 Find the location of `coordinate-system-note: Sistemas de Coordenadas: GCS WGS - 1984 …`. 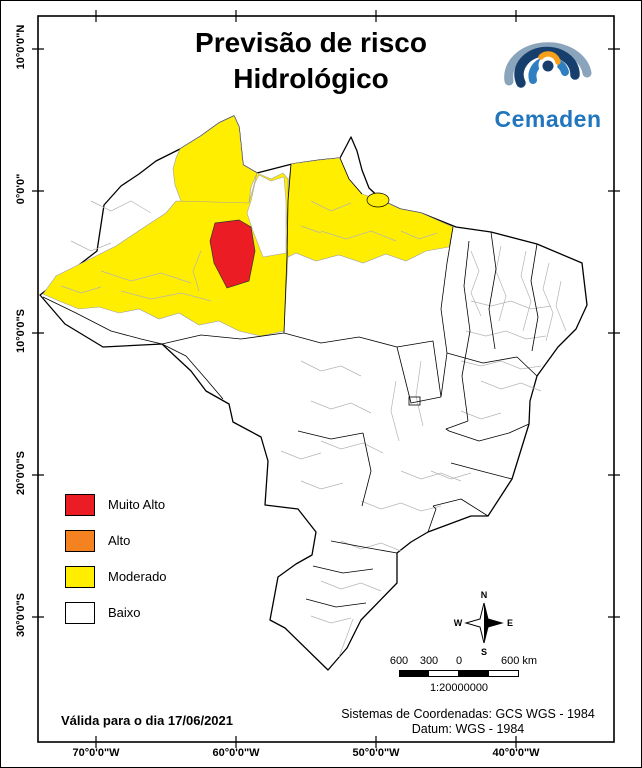

coordinate-system-note: Sistemas de Coordenadas: GCS WGS - 1984 … is located at coordinates (468, 722).